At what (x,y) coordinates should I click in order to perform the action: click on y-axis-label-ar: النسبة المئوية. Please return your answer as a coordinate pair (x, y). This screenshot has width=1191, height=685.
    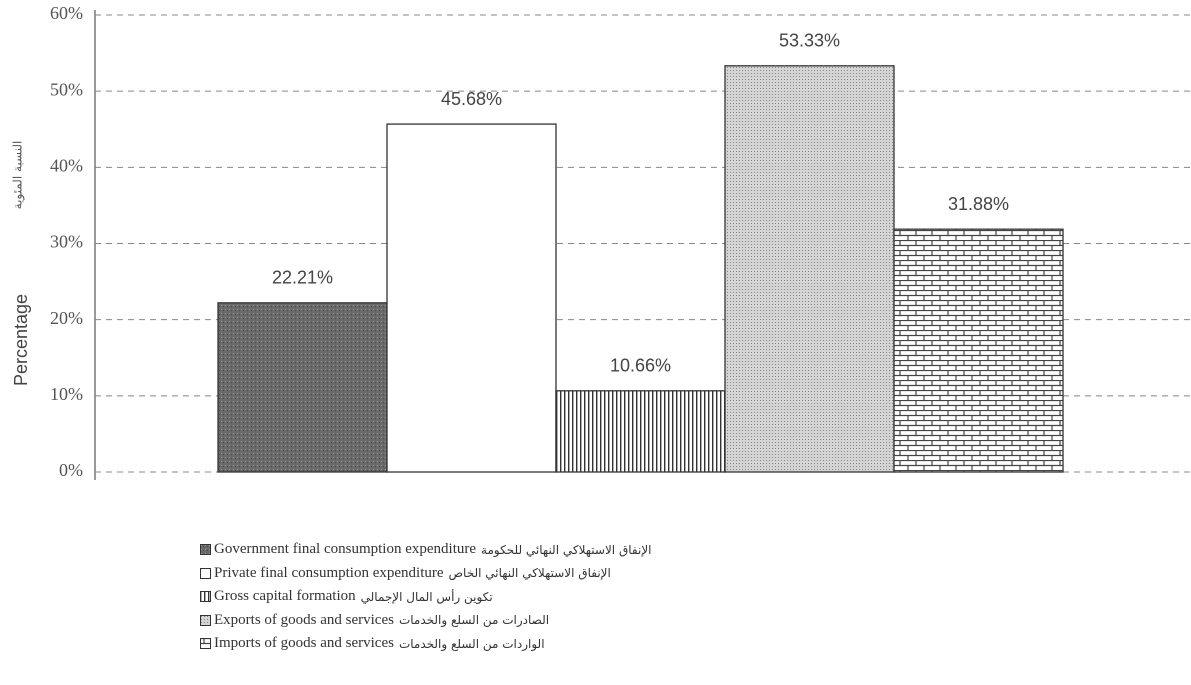
    Looking at the image, I should click on (18, 175).